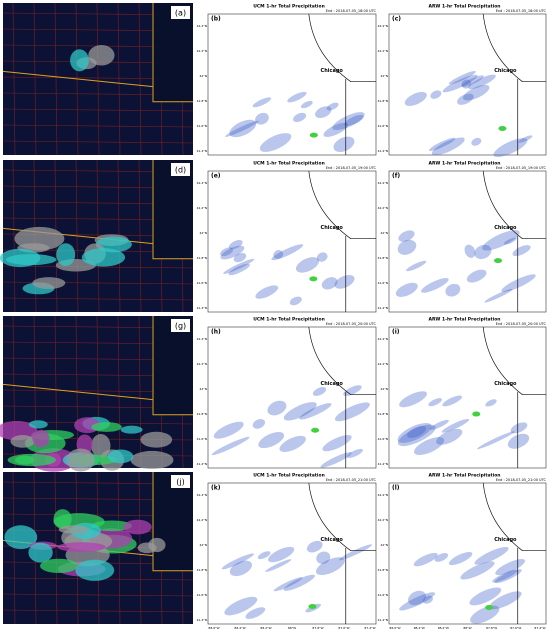  Describe the element at coordinates (394, 628) in the screenshot. I see `lon-label: 88.6°W` at that location.